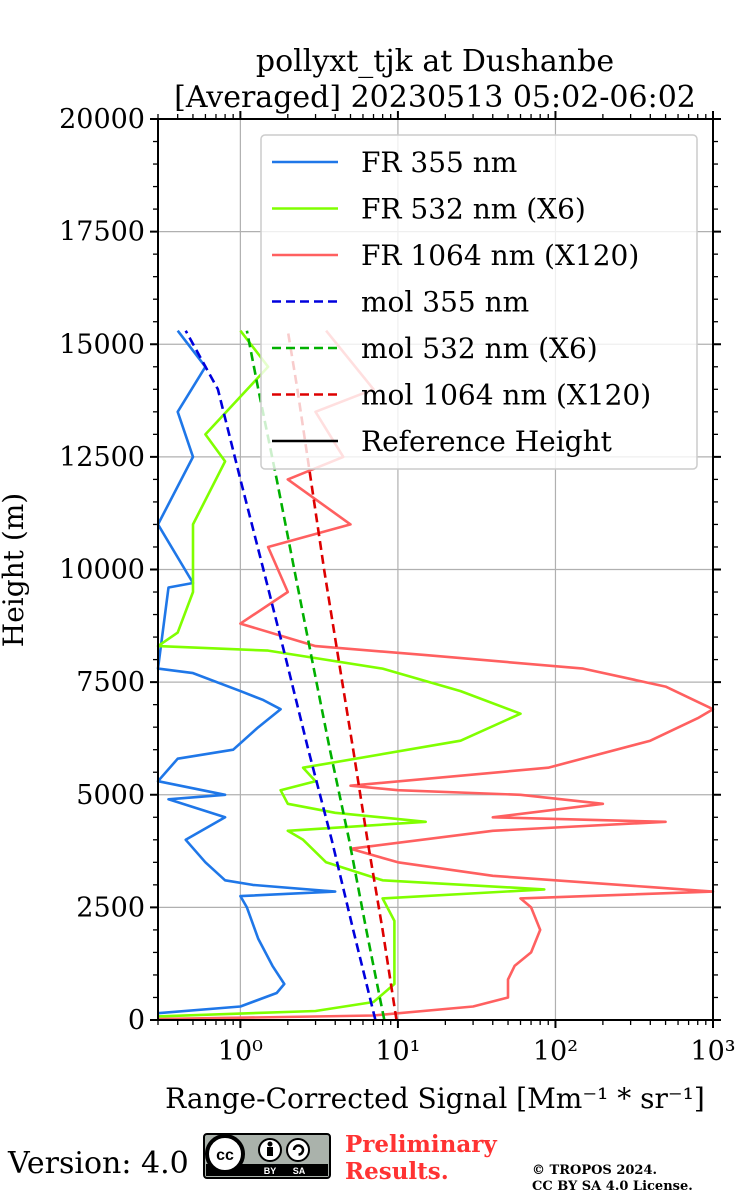 The height and width of the screenshot is (1200, 750). What do you see at coordinates (712, 1051) in the screenshot?
I see `x-tick-label: 10³` at bounding box center [712, 1051].